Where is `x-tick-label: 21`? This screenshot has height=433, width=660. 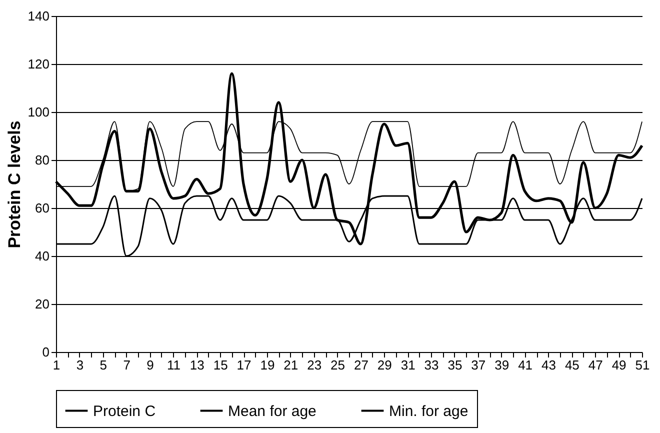
x-tick-label: 21 is located at coordinates (291, 365).